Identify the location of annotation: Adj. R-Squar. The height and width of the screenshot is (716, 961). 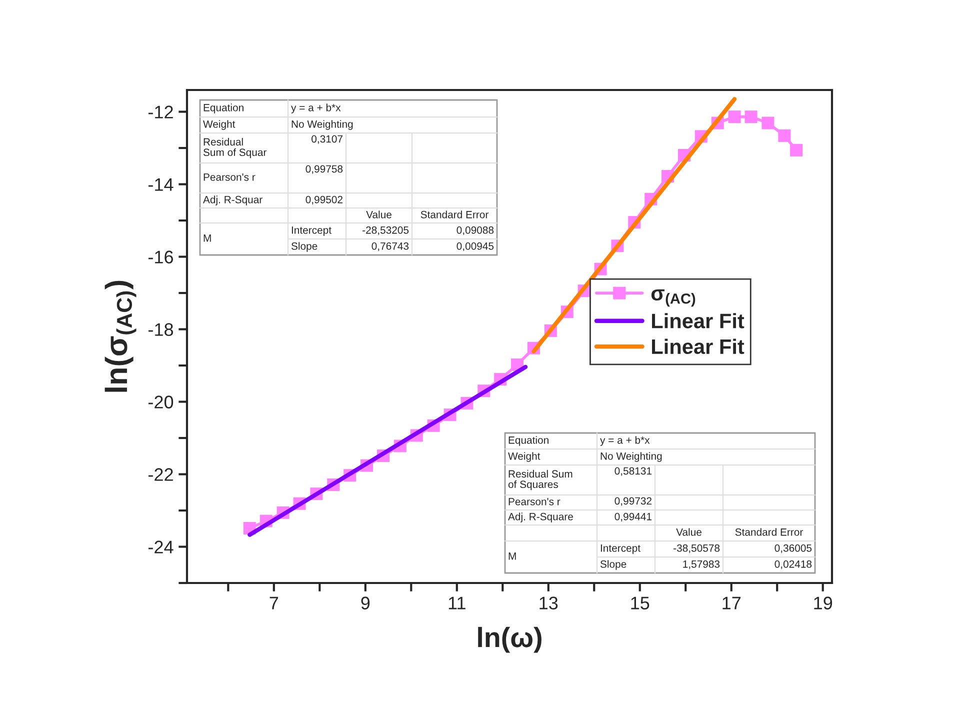
(232, 201).